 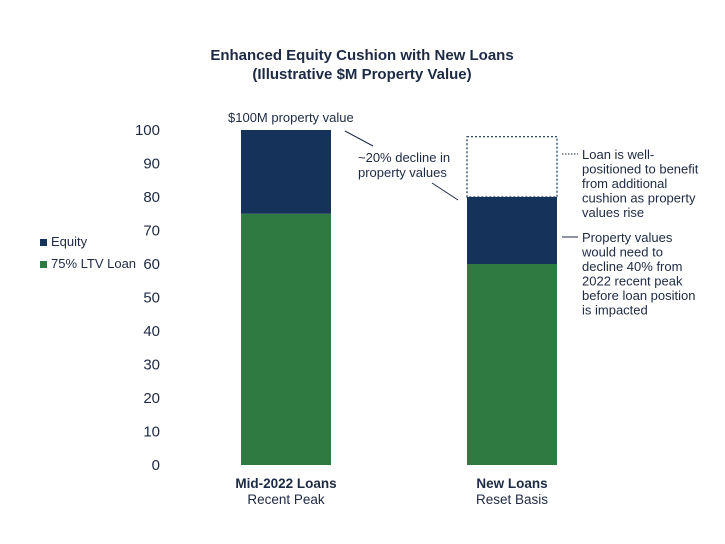 What do you see at coordinates (285, 483) in the screenshot?
I see `category-label-1: Mid-2022 Loans` at bounding box center [285, 483].